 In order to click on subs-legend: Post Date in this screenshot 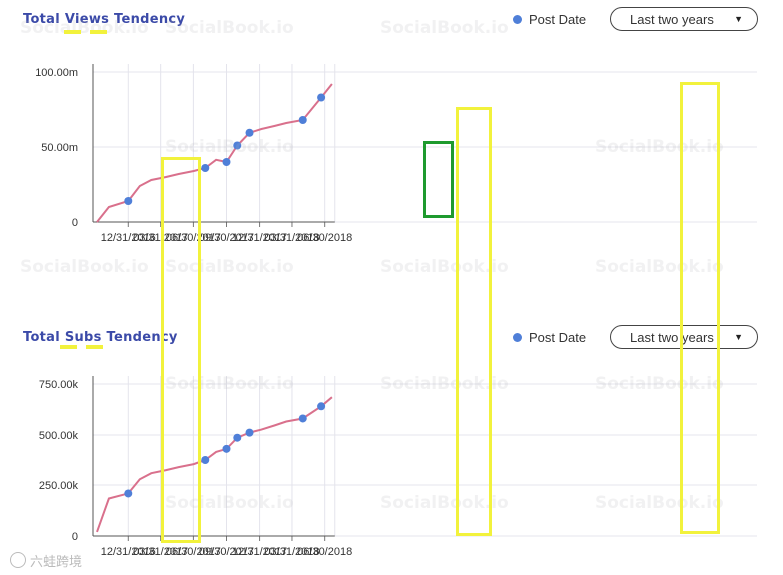, I will do `click(549, 337)`.